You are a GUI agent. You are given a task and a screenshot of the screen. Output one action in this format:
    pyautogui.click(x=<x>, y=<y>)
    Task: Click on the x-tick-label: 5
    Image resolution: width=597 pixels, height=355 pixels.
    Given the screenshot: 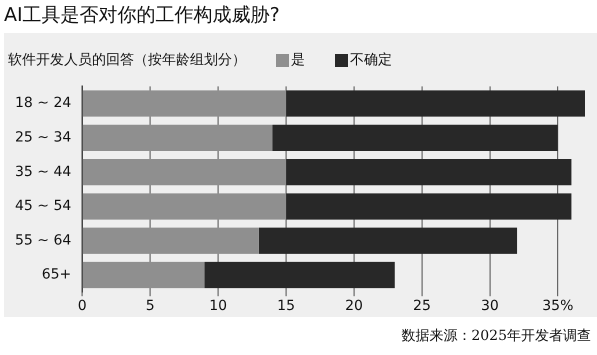 What is the action you would take?
    pyautogui.click(x=150, y=306)
    